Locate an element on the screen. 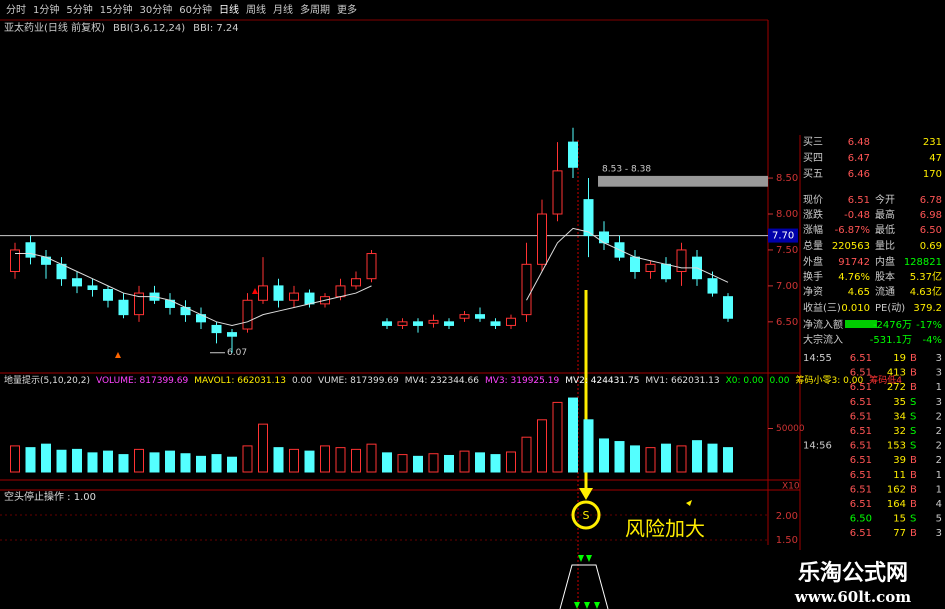  toolbar-item: 60分钟 is located at coordinates (195, 9).